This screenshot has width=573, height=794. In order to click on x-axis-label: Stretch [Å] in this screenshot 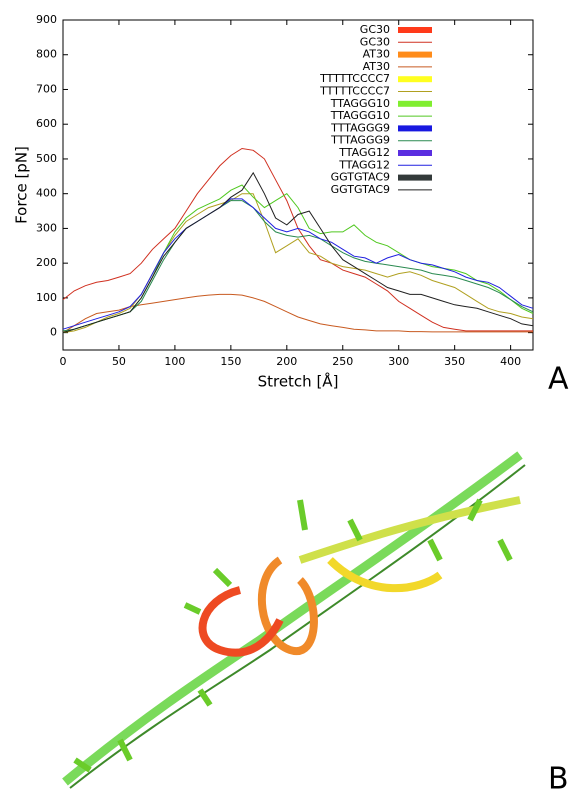, I will do `click(298, 381)`.